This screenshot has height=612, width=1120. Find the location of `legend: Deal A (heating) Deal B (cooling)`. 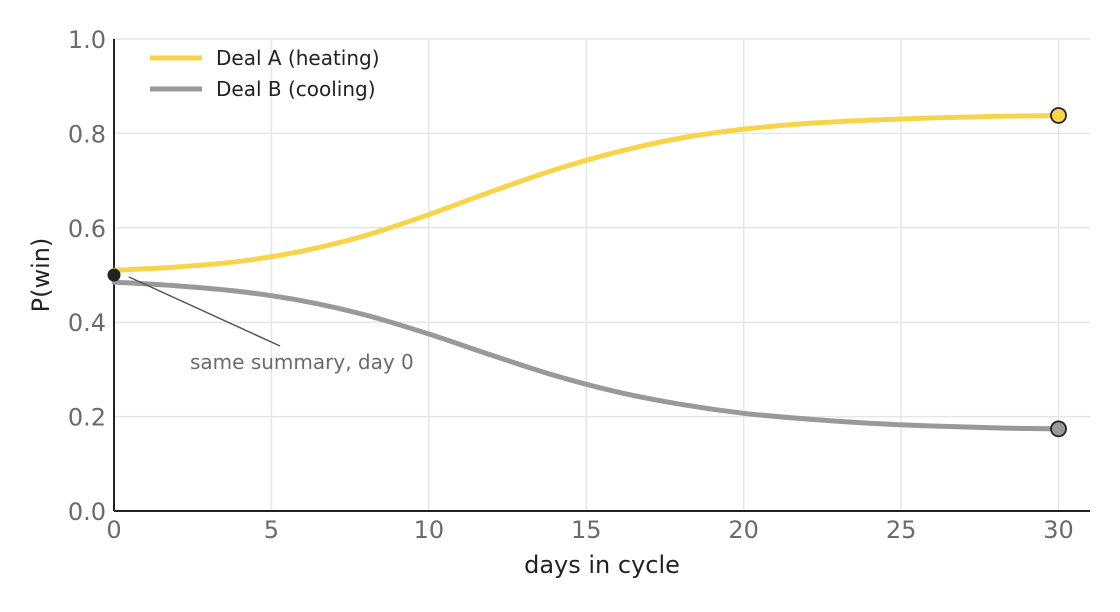

legend: Deal A (heating) Deal B (cooling) is located at coordinates (265, 73).